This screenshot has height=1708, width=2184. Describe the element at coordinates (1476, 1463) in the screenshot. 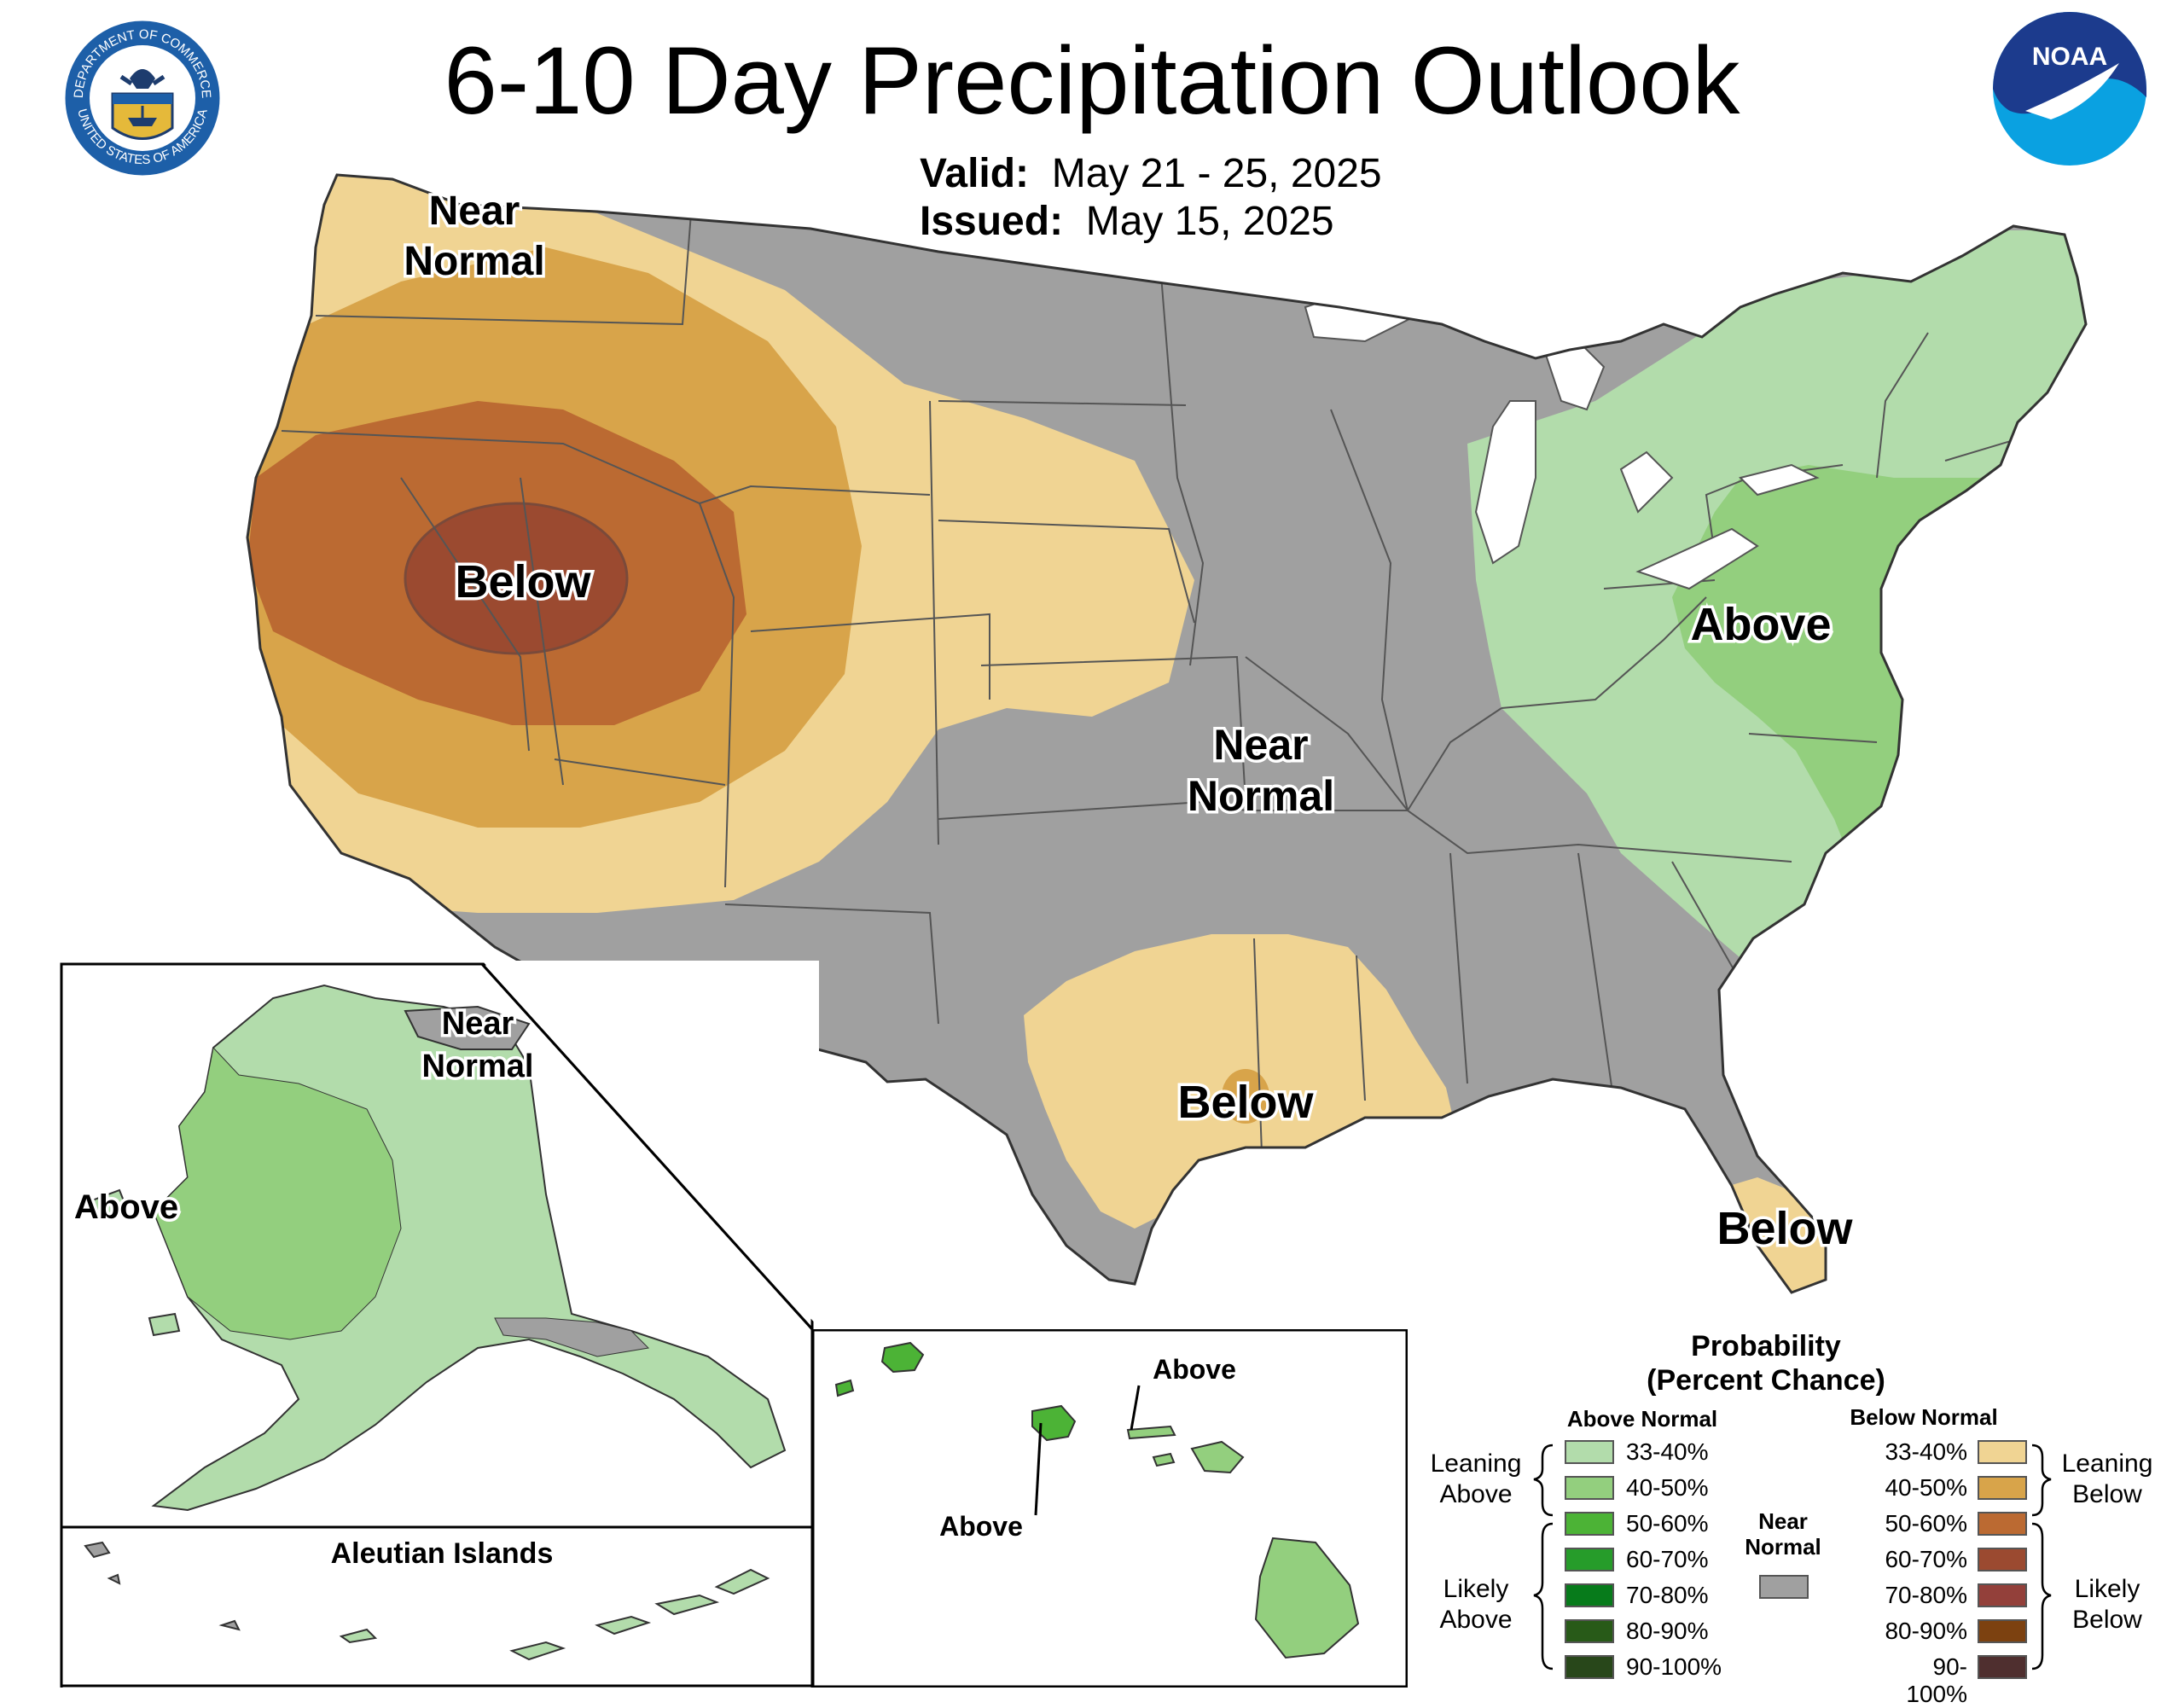

I see `leaning-above-line-1: Leaning` at that location.